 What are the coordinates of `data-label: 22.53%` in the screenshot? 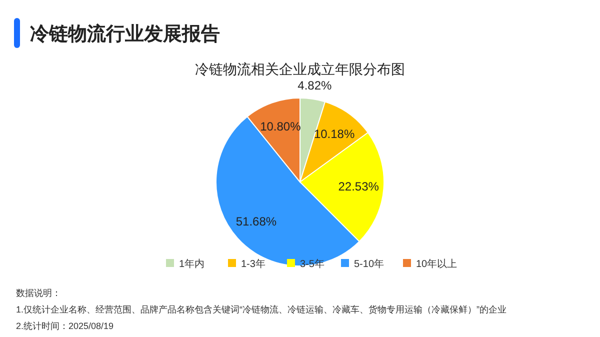 It's located at (359, 187).